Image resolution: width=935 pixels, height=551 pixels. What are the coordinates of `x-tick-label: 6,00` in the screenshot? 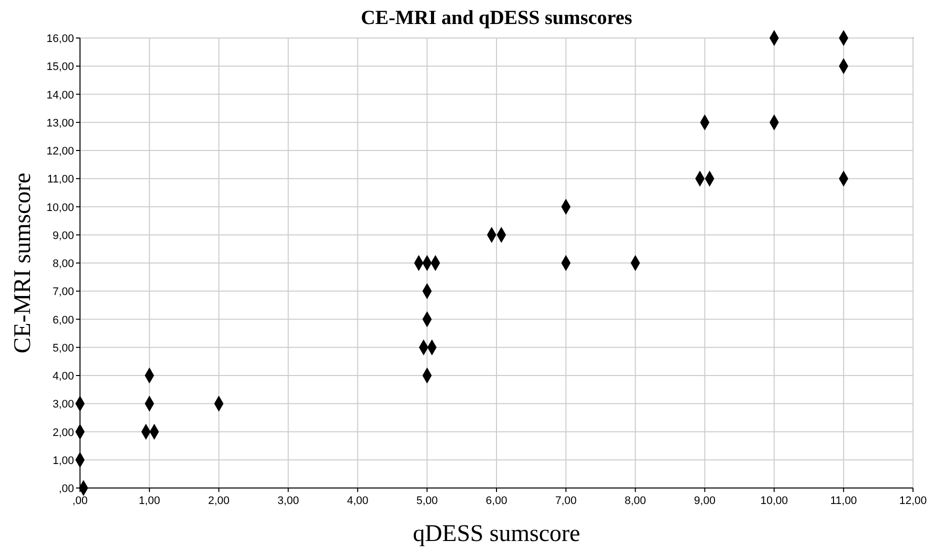 It's located at (497, 501).